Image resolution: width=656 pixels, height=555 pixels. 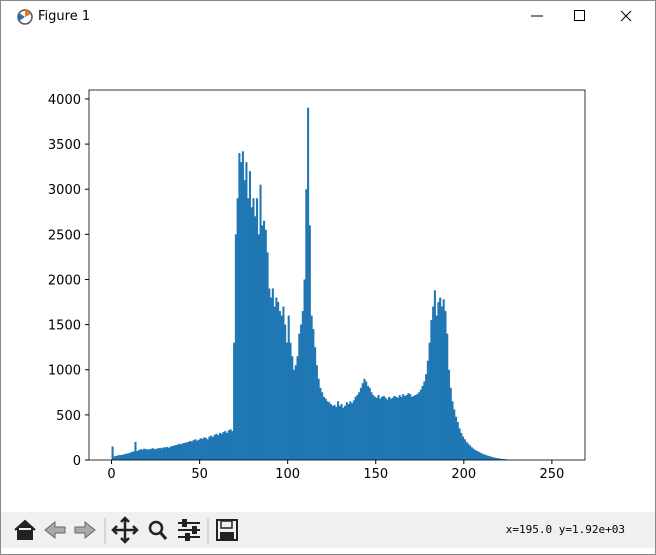 I want to click on zoom-button, so click(x=158, y=530).